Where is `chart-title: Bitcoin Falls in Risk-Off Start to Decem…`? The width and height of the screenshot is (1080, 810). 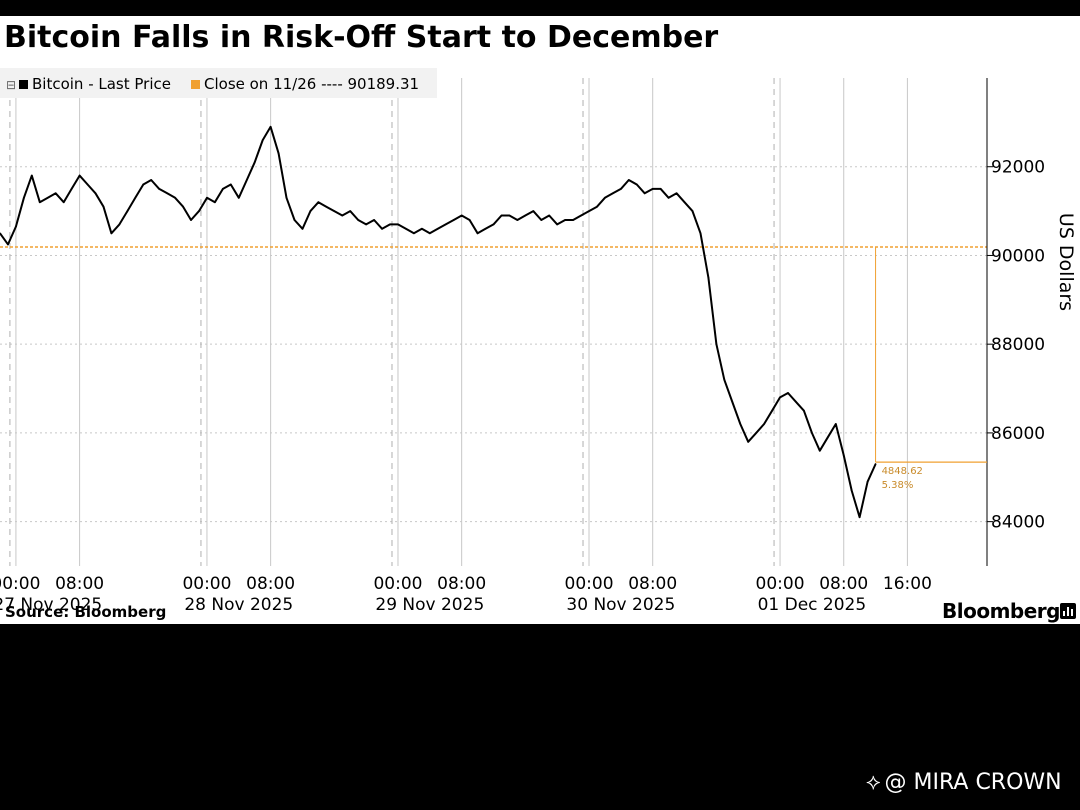
chart-title: Bitcoin Falls in Risk-Off Start to Decem… is located at coordinates (361, 37).